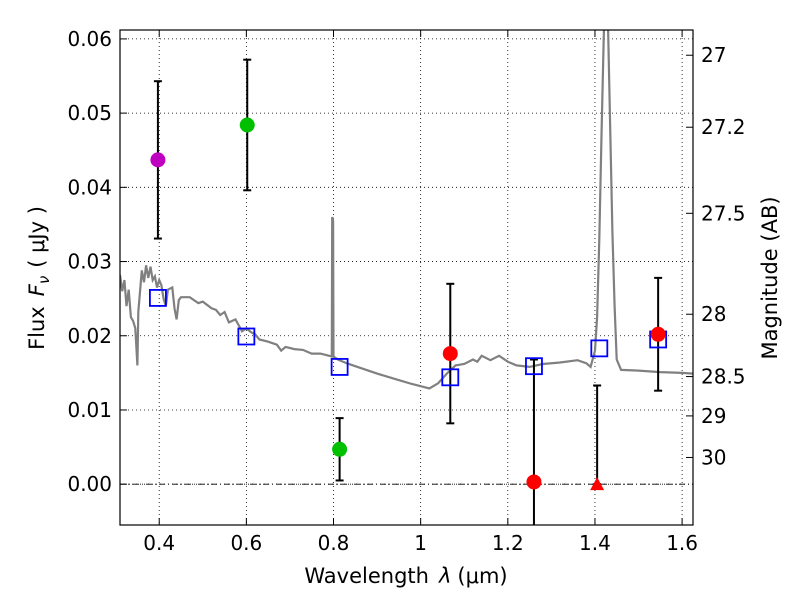 The image size is (800, 600). What do you see at coordinates (44, 280) in the screenshot?
I see `y-axis-label-symbol-sub: ν` at bounding box center [44, 280].